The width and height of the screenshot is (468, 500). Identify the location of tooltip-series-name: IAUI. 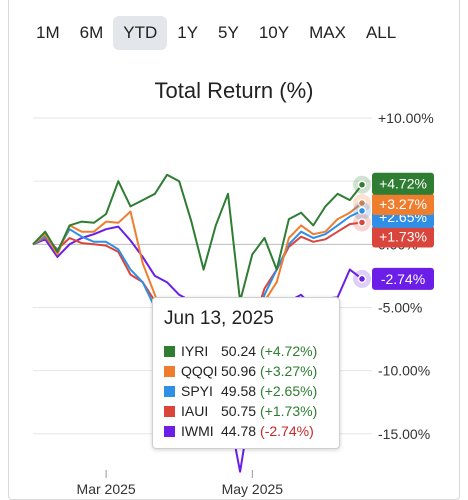
(195, 411).